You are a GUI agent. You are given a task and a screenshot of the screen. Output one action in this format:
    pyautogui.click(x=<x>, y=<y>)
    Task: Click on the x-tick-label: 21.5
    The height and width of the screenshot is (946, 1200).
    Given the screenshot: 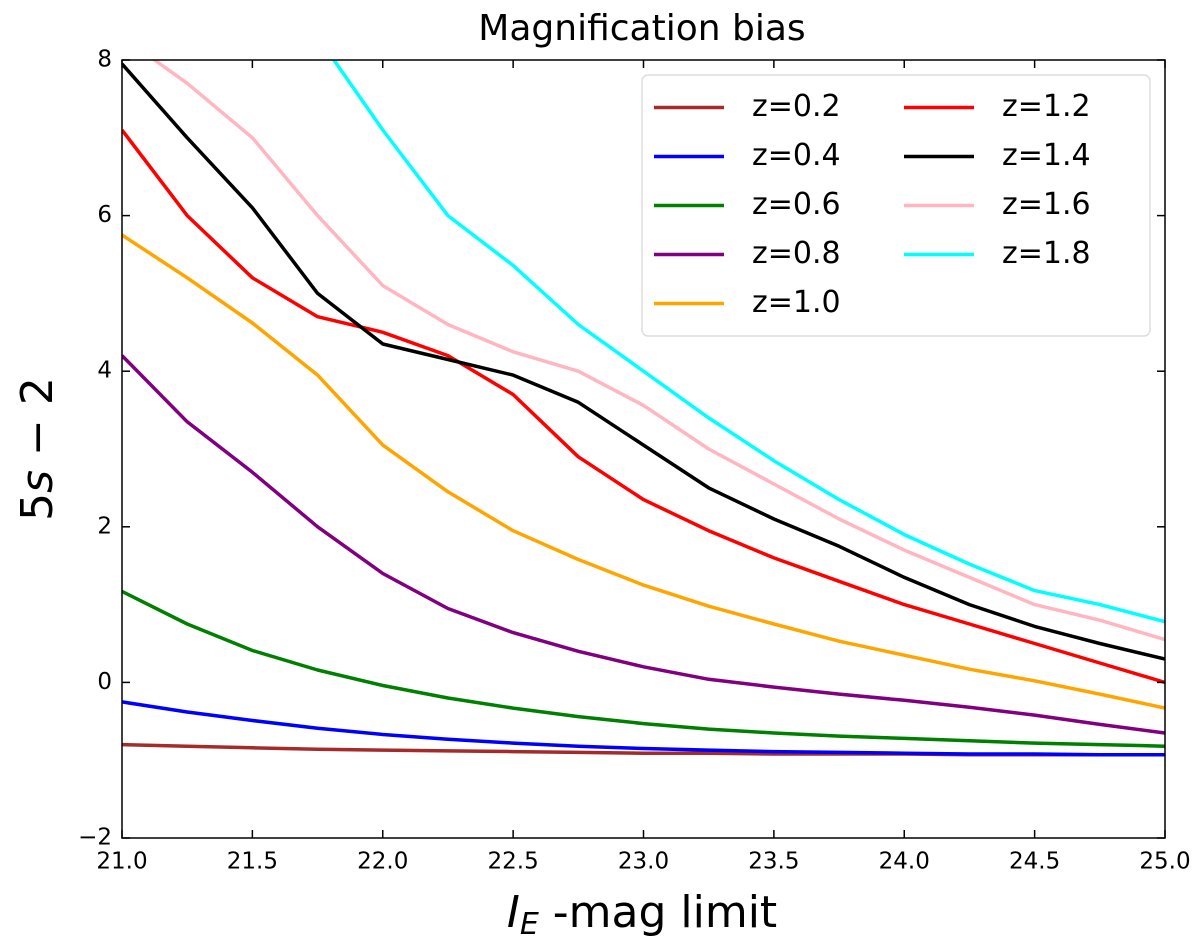 What is the action you would take?
    pyautogui.click(x=252, y=862)
    